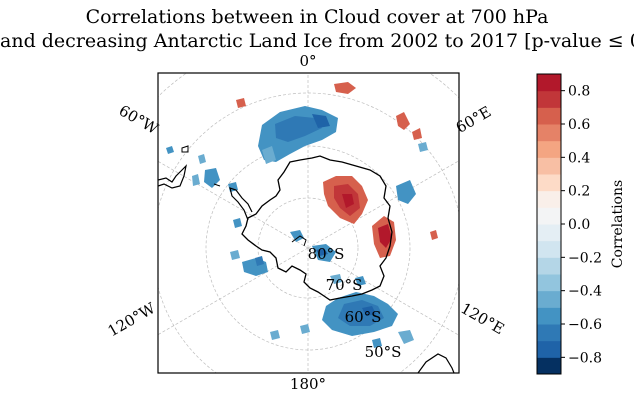  What do you see at coordinates (585, 358) in the screenshot?
I see `colorbar-tick-label: −0.8` at bounding box center [585, 358].